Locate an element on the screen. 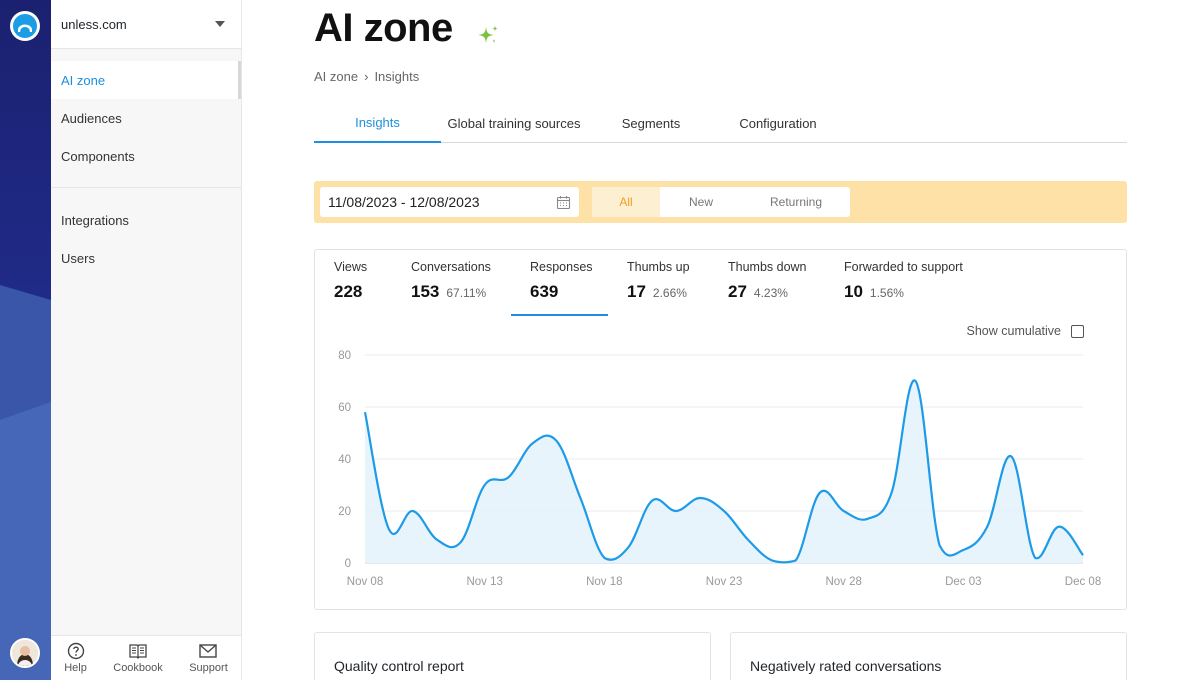 The image size is (1200, 680). app-logo is located at coordinates (25, 26).